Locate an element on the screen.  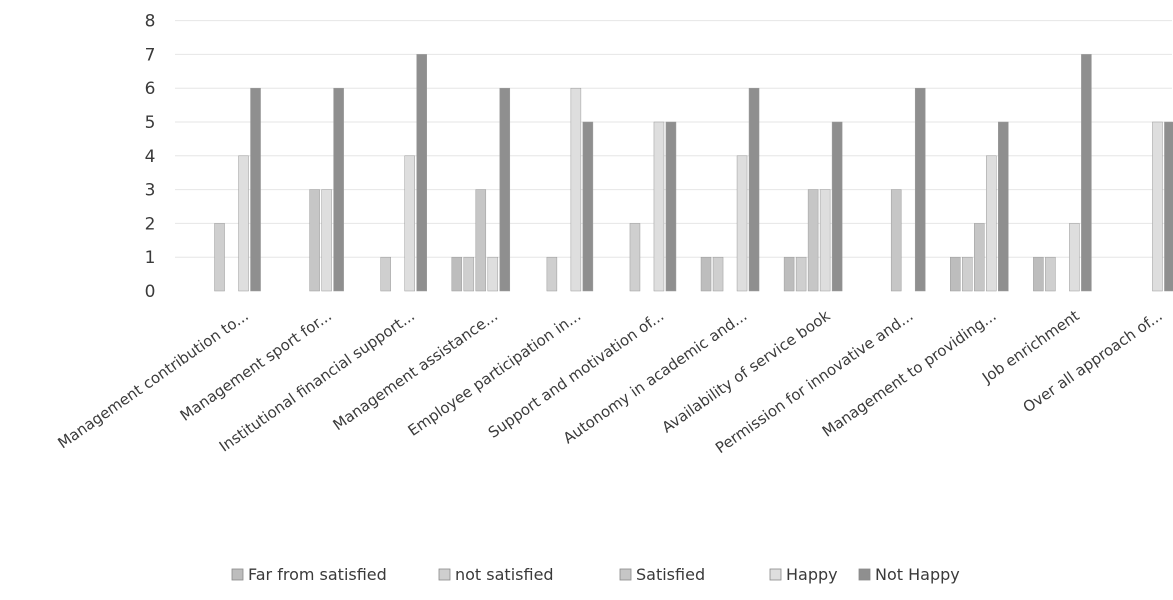
y-tick-label: 4 is located at coordinates (150, 157).